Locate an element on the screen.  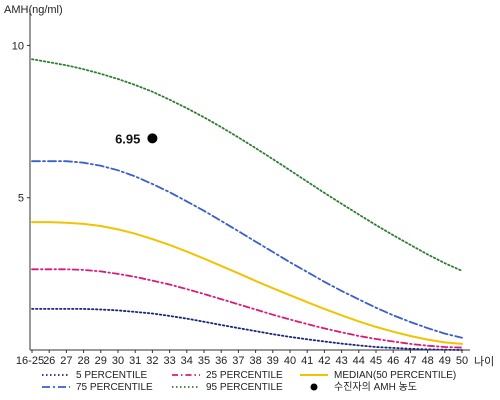
x-tick-label: 41 is located at coordinates (307, 361).